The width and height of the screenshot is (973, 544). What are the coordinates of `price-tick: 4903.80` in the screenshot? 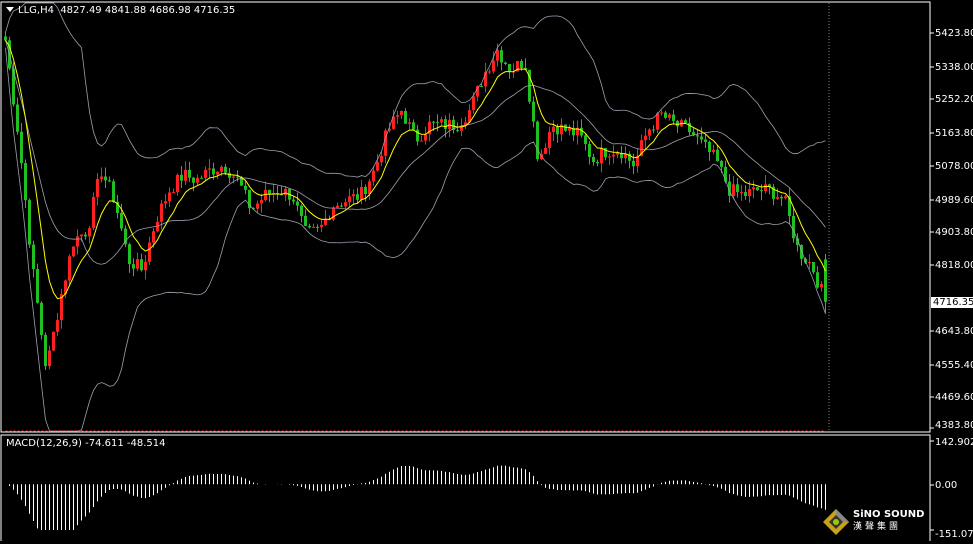 It's located at (954, 232).